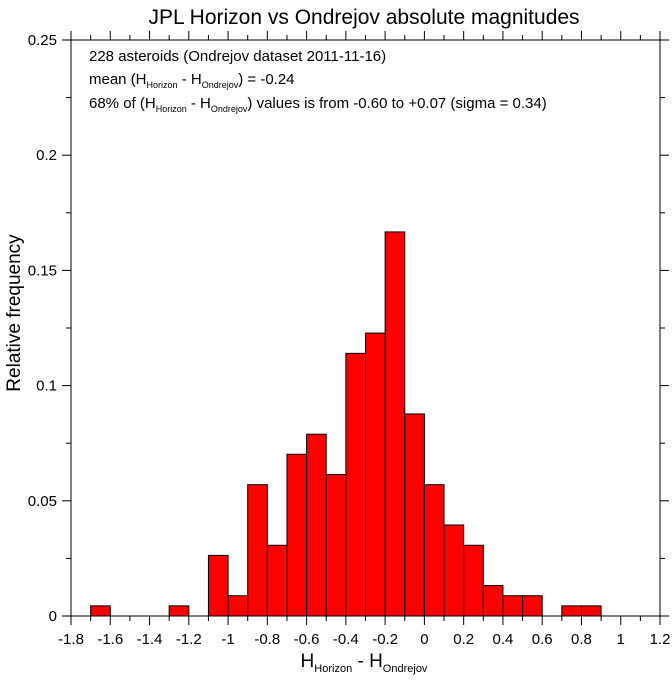  What do you see at coordinates (385, 639) in the screenshot?
I see `x-tick-label: -0.2` at bounding box center [385, 639].